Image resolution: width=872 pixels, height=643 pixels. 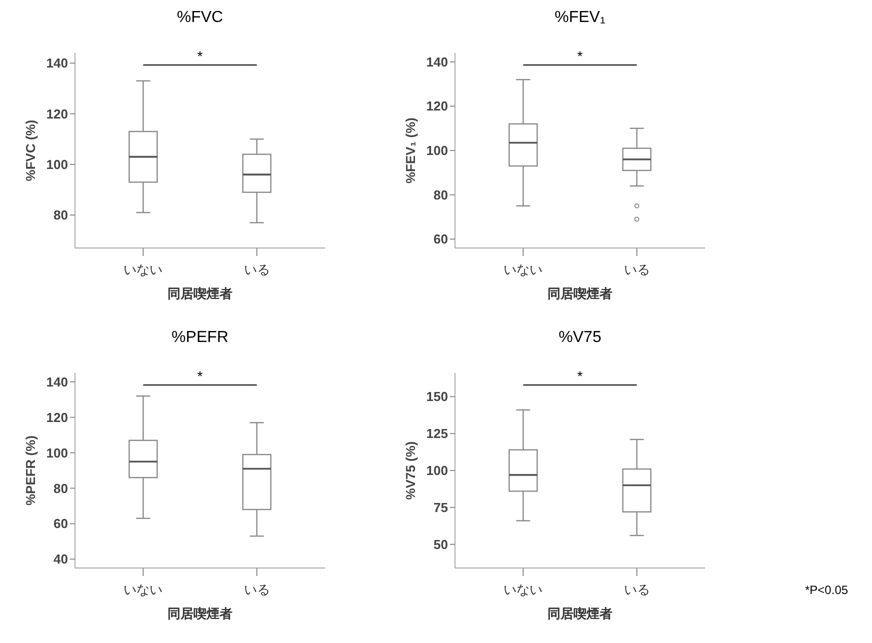 What do you see at coordinates (437, 396) in the screenshot?
I see `y-tick-label: 150` at bounding box center [437, 396].